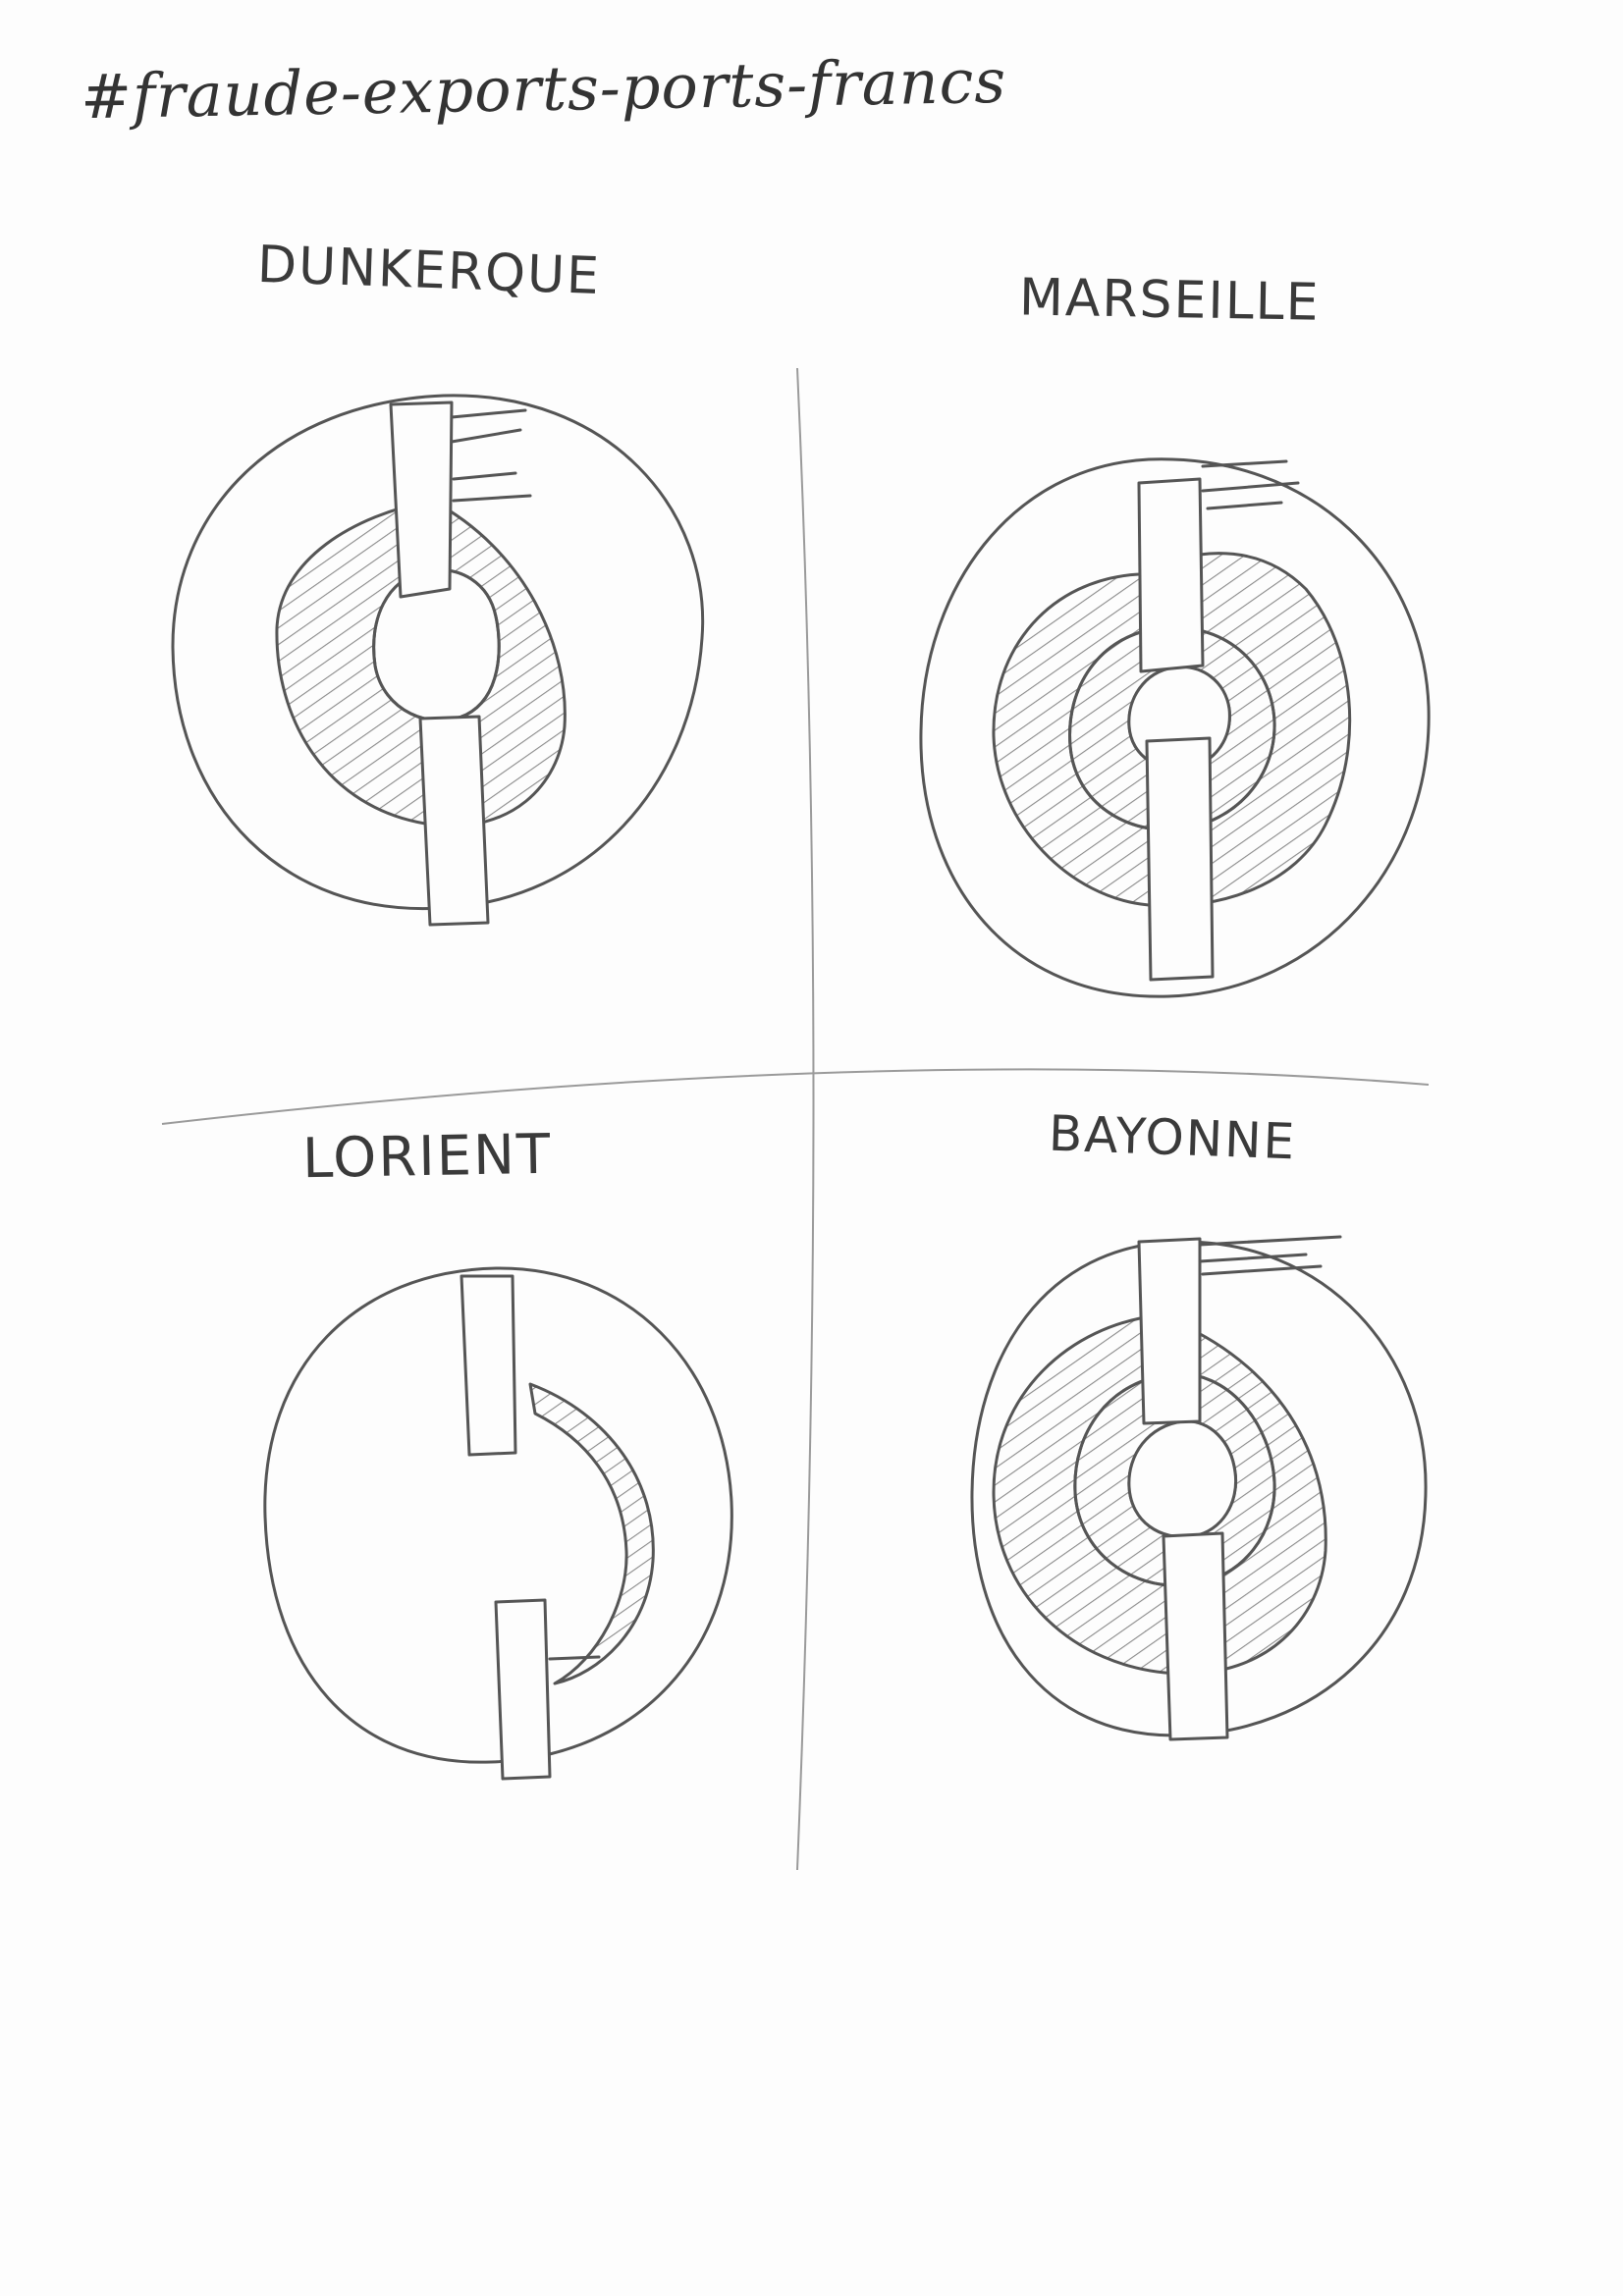 Image resolution: width=1623 pixels, height=2296 pixels. I want to click on diagram-marseille, so click(1175, 728).